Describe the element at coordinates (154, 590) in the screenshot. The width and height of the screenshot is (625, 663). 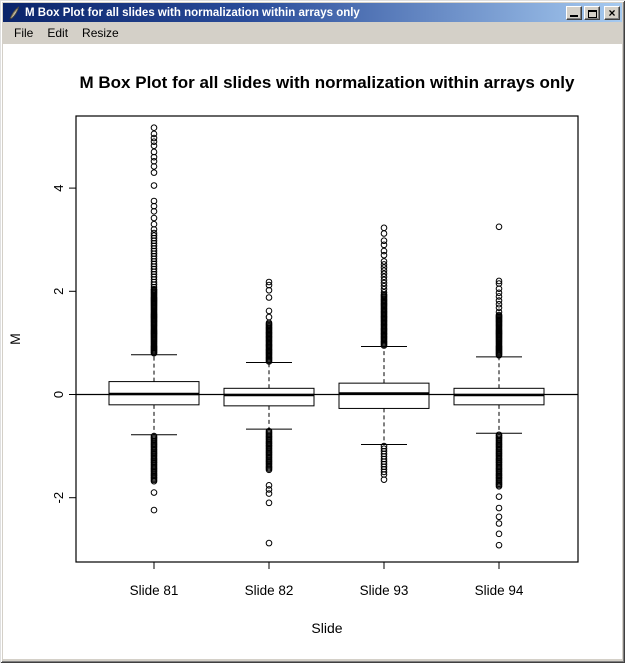
I see `svg-text: Slide 81` at that location.